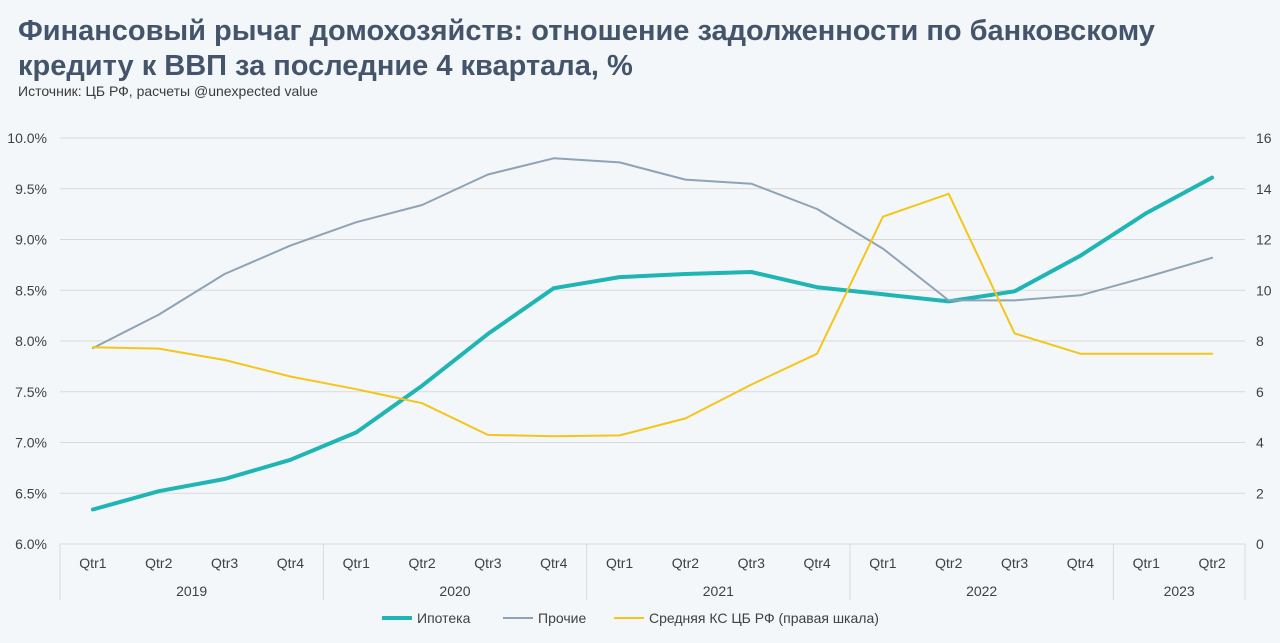 This screenshot has height=643, width=1280. I want to click on x-year-label: 2019, so click(191, 591).